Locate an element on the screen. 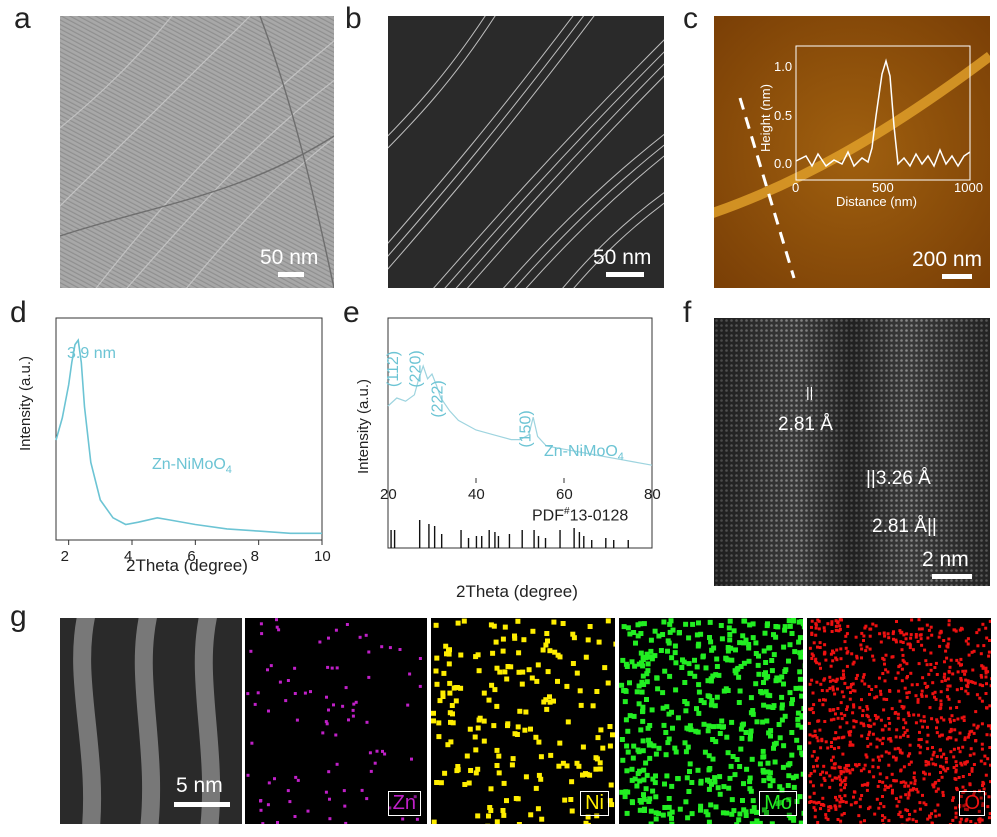 This screenshot has height=837, width=997. eds-label-ni: Ni is located at coordinates (594, 803).